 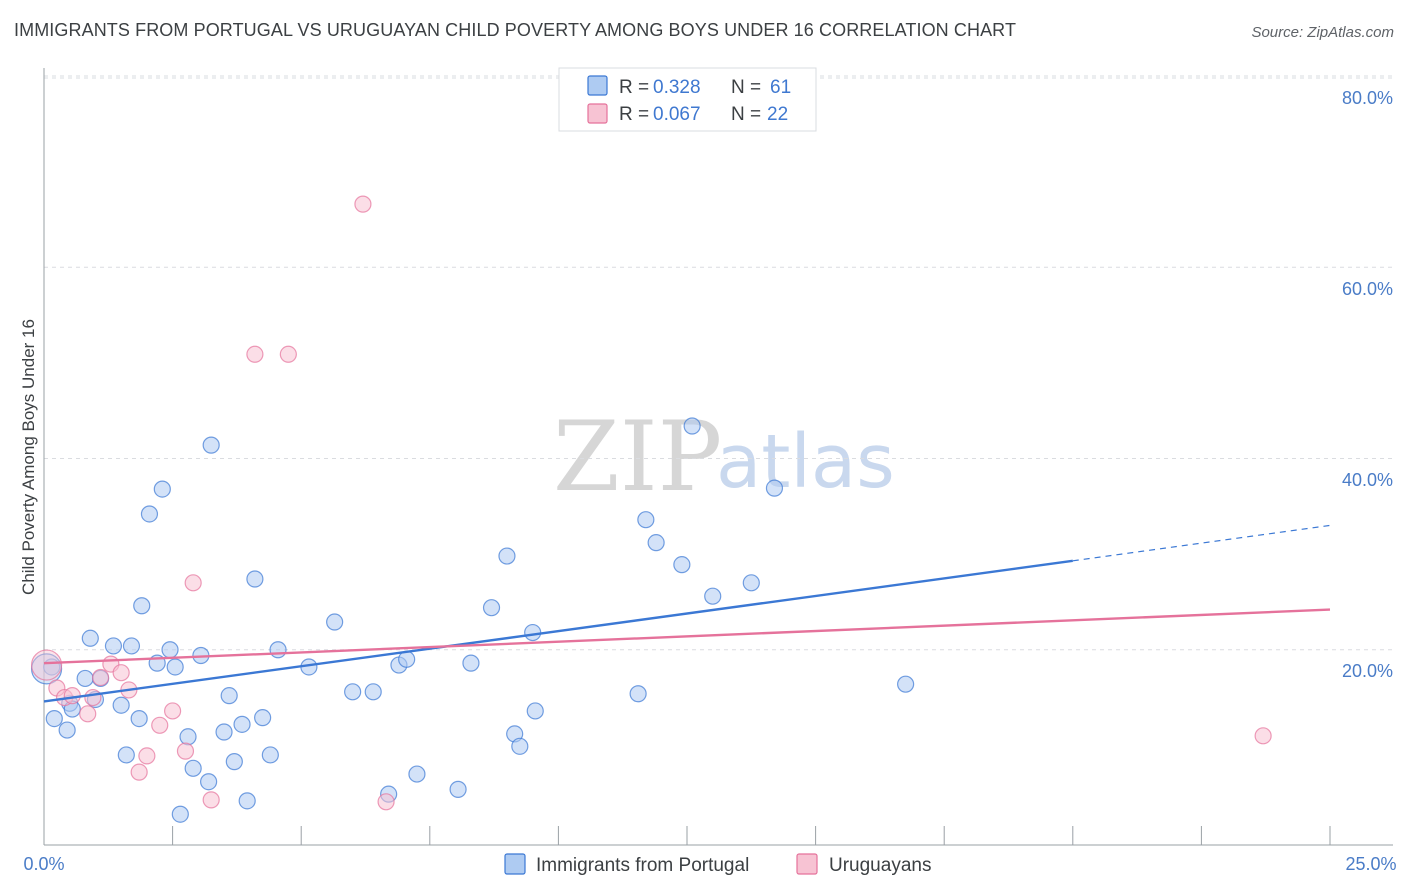 I want to click on y-tick-label-20: 20.0%, so click(x=1367, y=671).